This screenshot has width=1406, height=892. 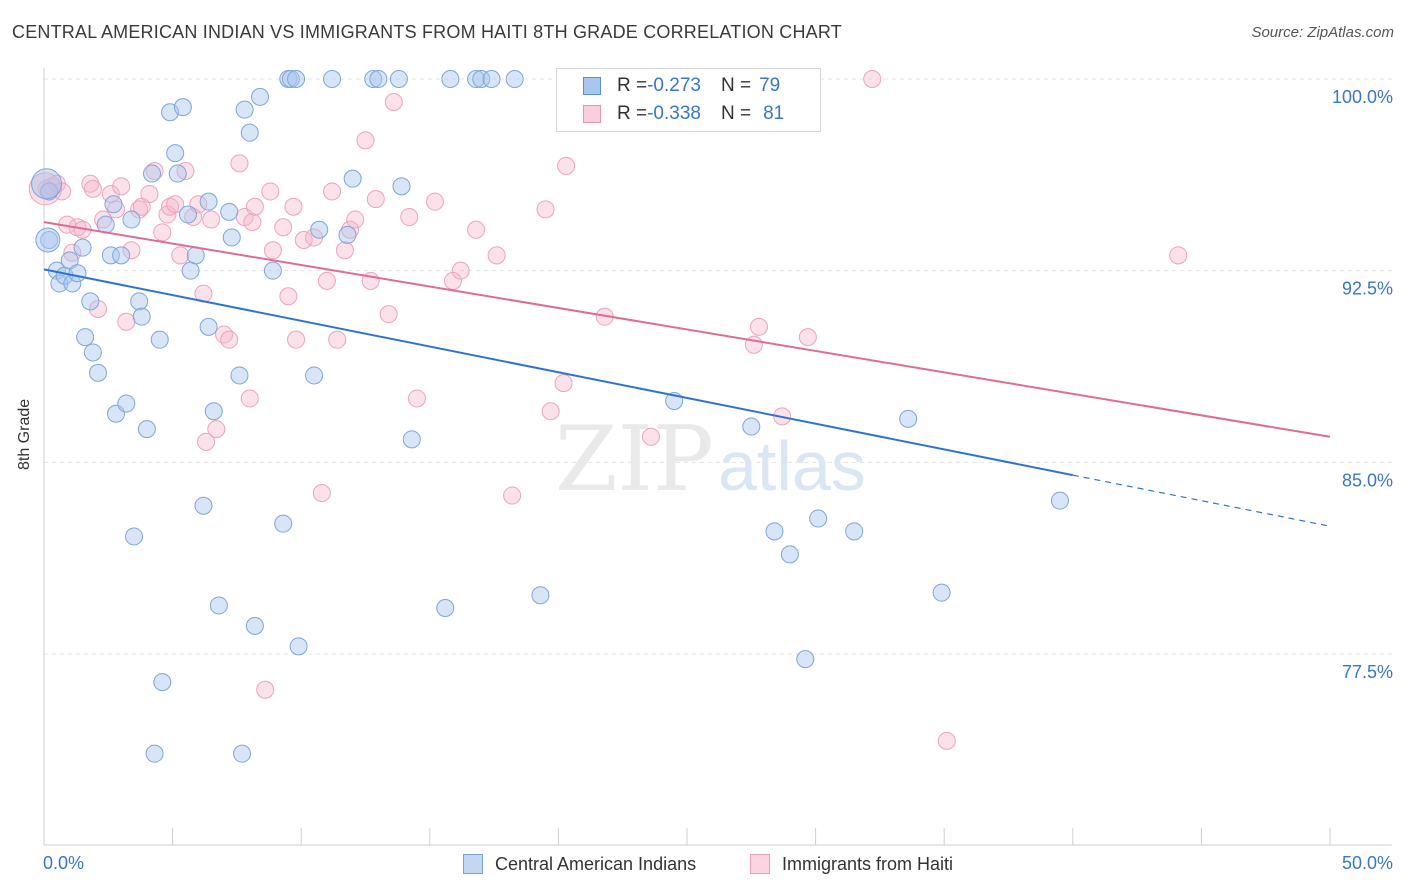 What do you see at coordinates (24, 434) in the screenshot?
I see `y-axis-label: 8th Grade` at bounding box center [24, 434].